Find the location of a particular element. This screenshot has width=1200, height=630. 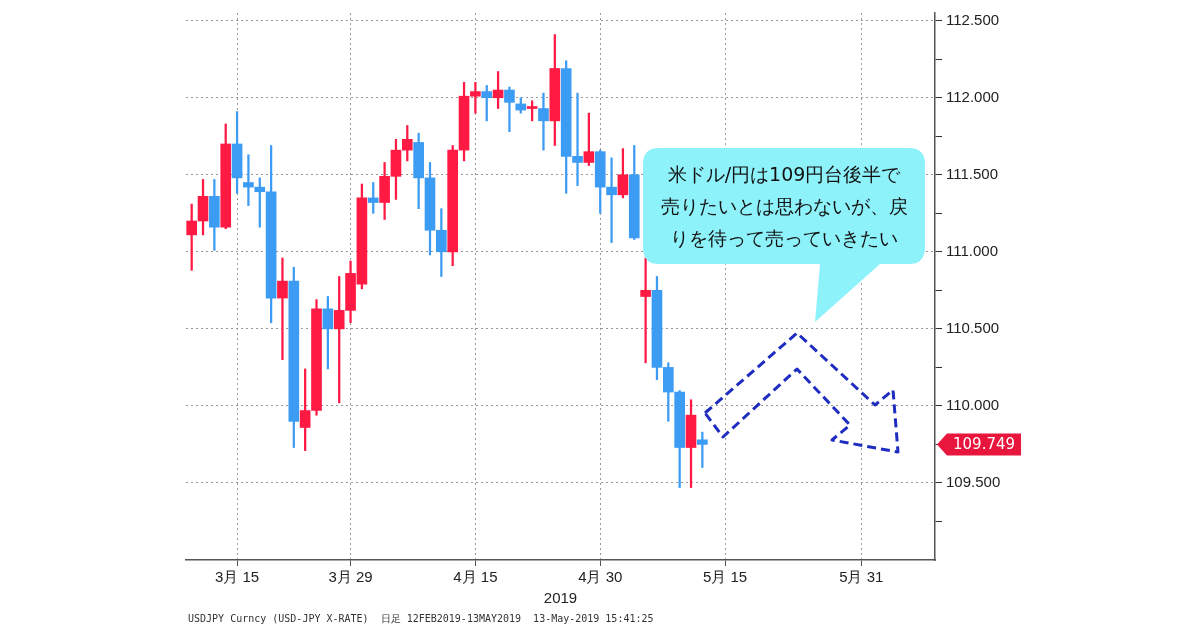

speech-bubble: 米ドル/円は109円台後半で売りたいとは思わないが、戻りを待って売っていきたい is located at coordinates (784, 235).